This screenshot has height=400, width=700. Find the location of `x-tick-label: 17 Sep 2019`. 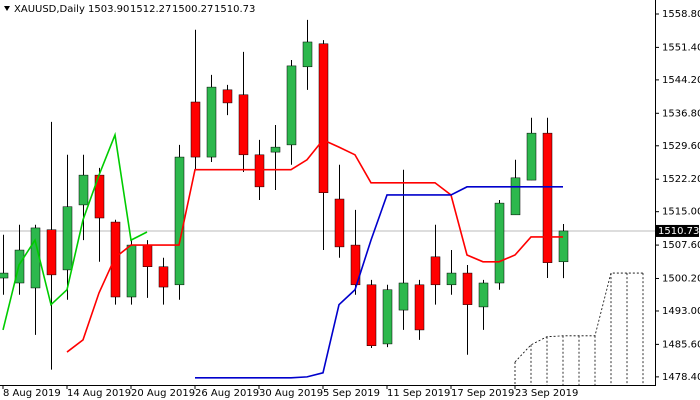

x-tick-label: 17 Sep 2019 is located at coordinates (482, 393).